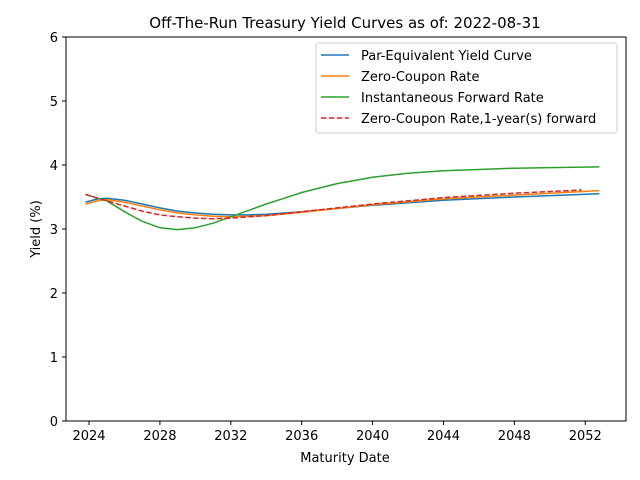 The width and height of the screenshot is (640, 480). Describe the element at coordinates (54, 38) in the screenshot. I see `y-tick-label: 6` at that location.